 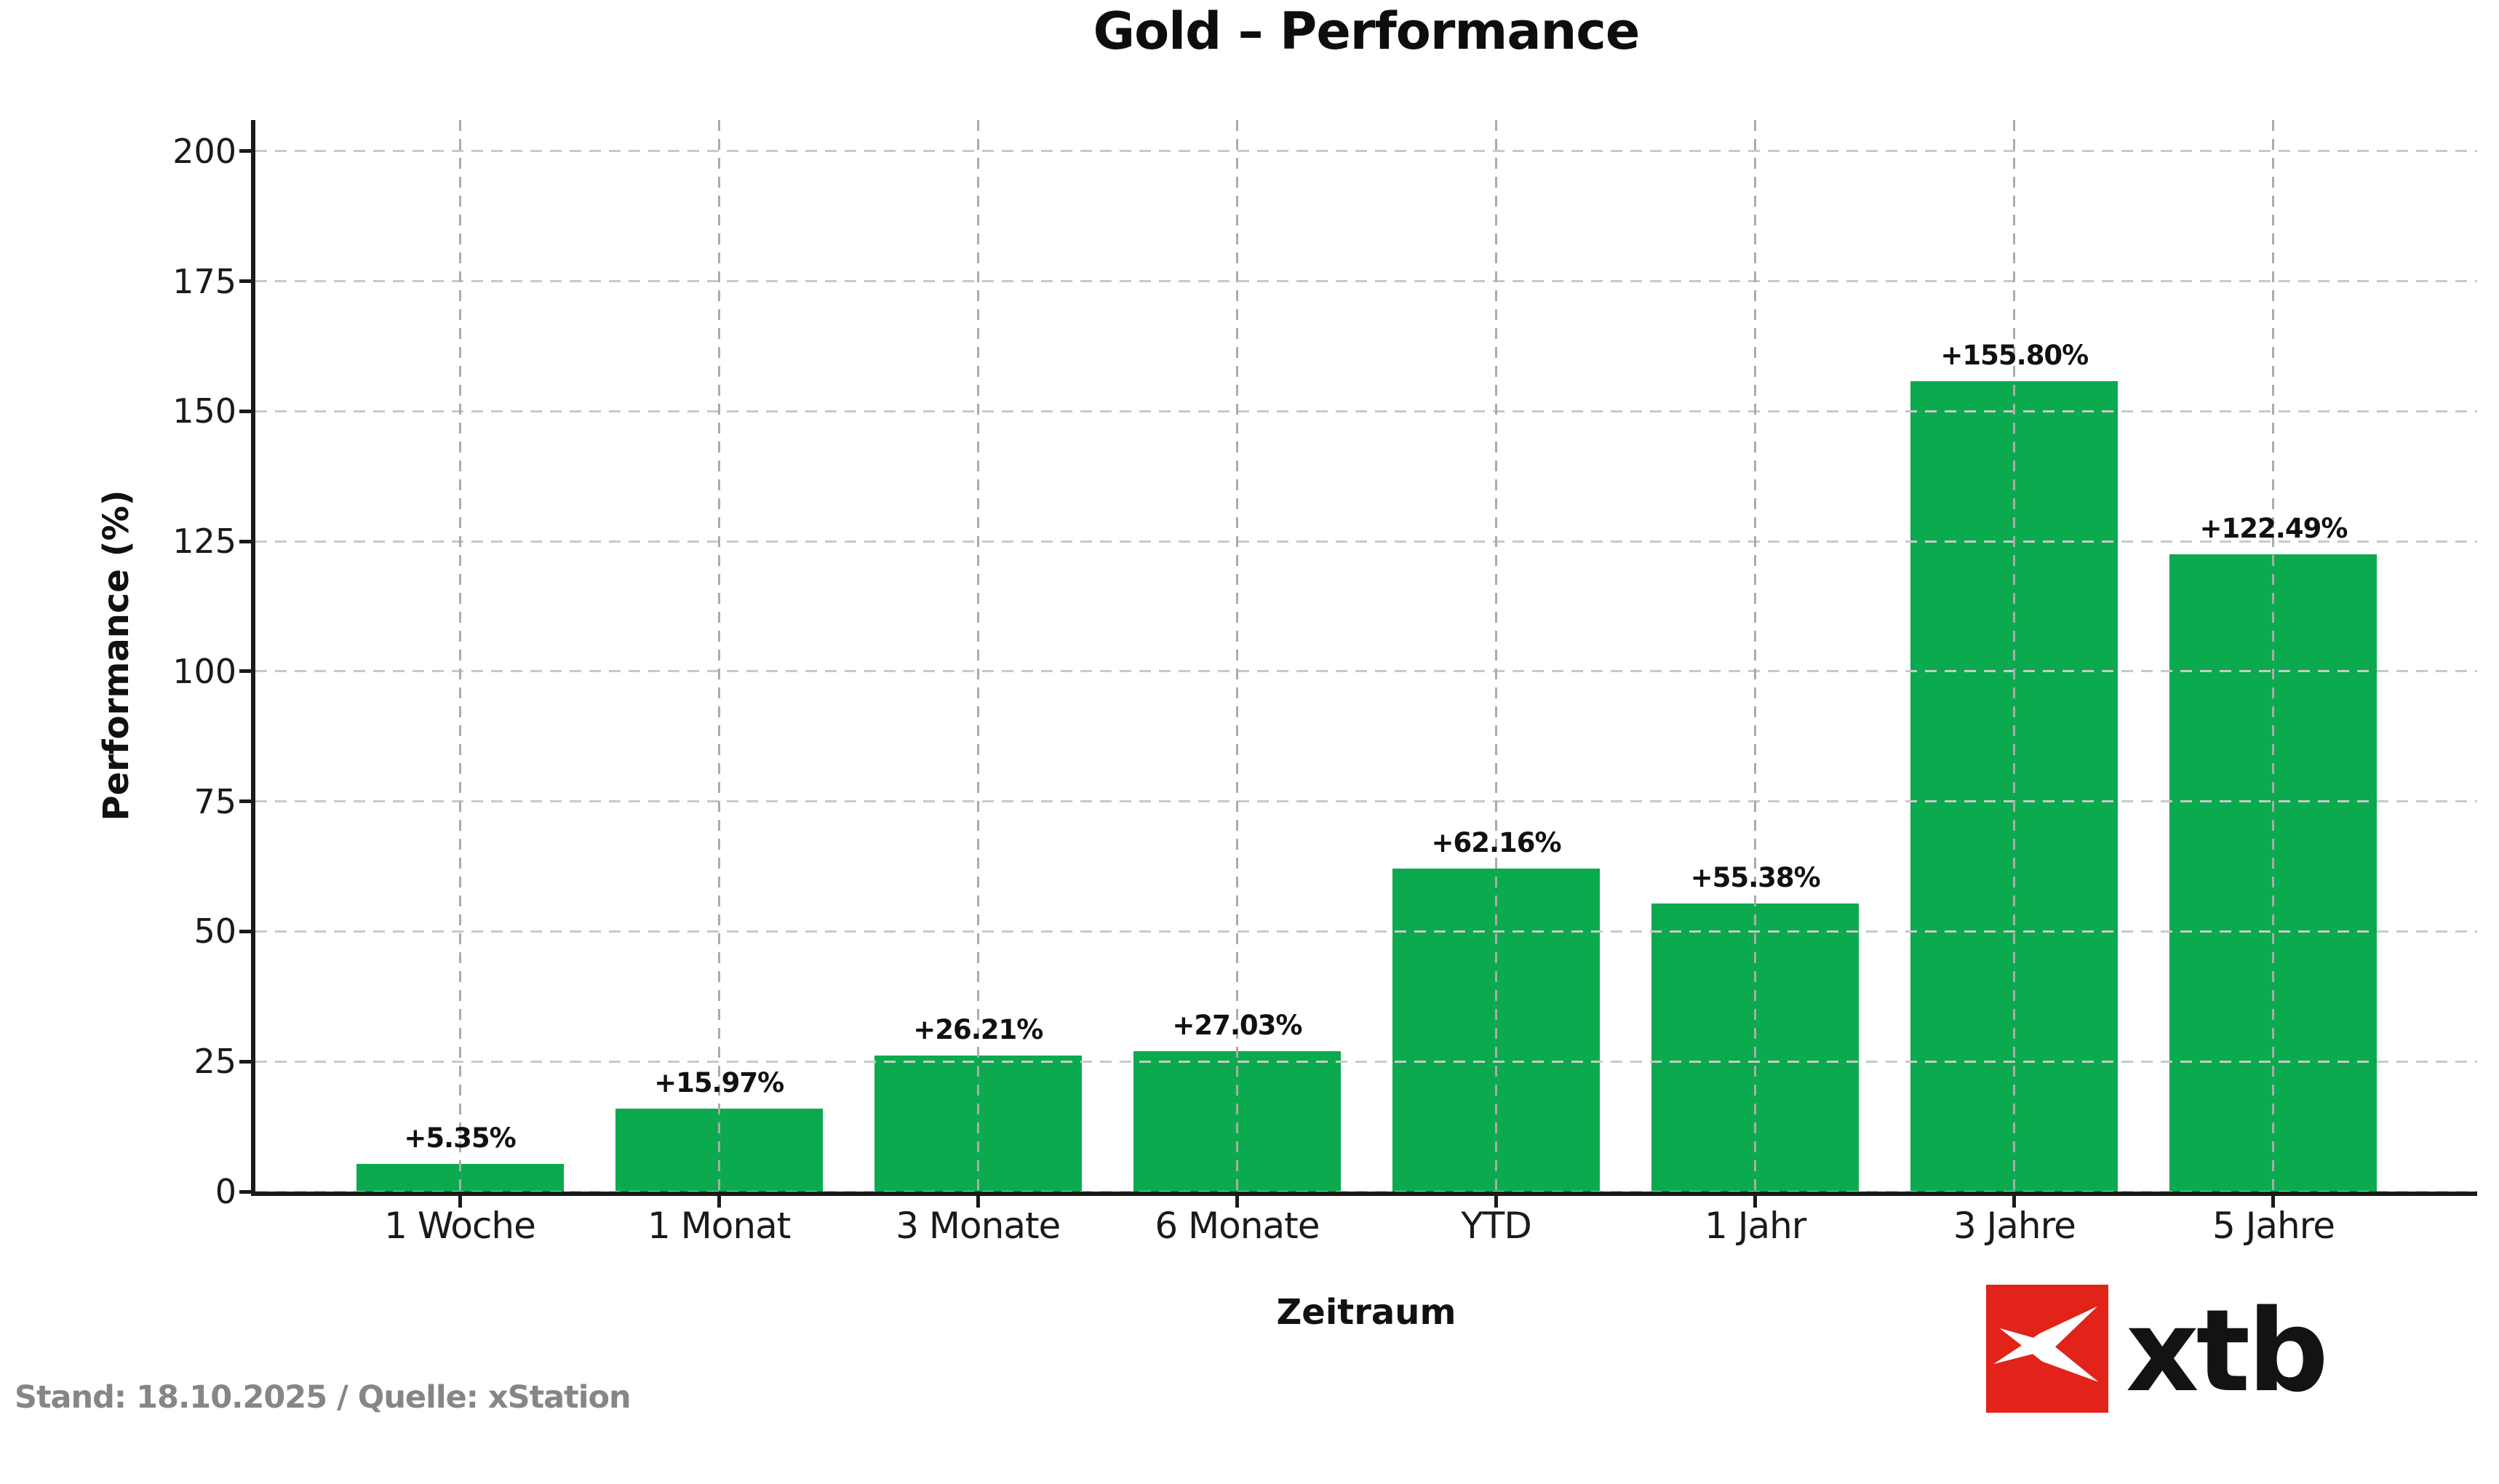 I want to click on xtb-x-icon, so click(x=2046, y=1344).